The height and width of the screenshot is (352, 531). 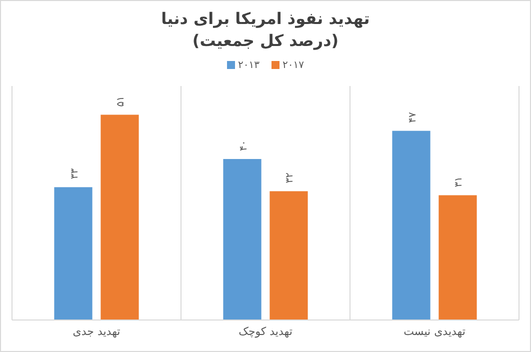 I want to click on x-tick-label: تهدید جدی, so click(x=96, y=331).